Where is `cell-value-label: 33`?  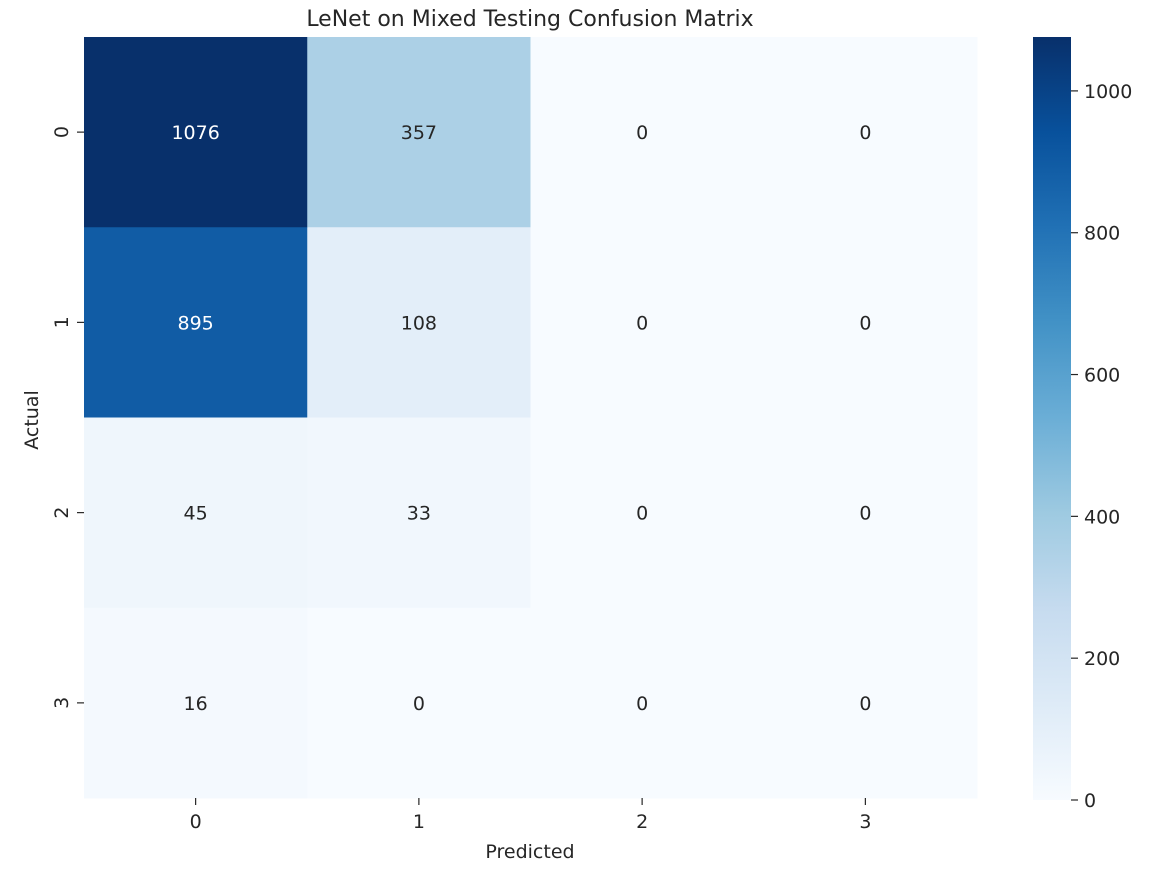 cell-value-label: 33 is located at coordinates (419, 514).